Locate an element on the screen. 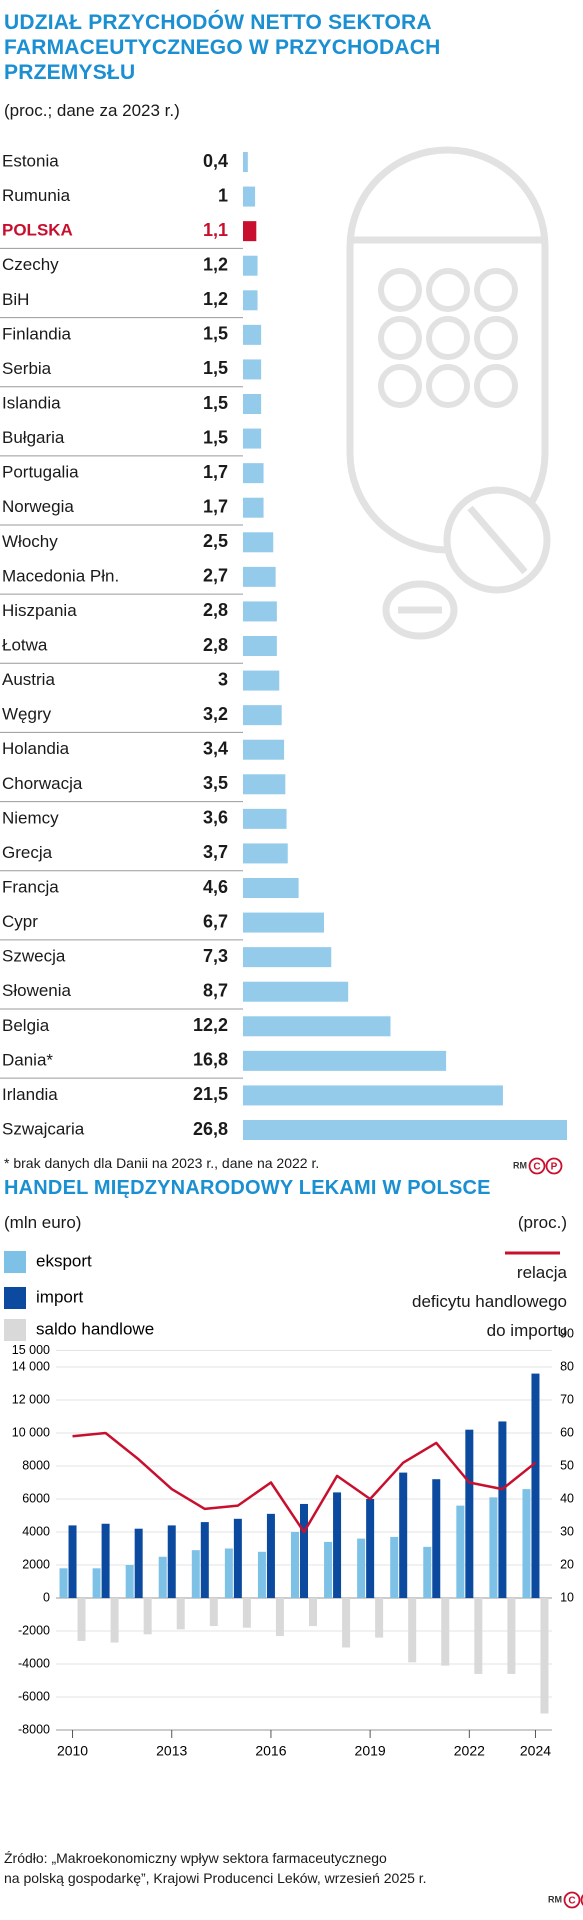 The height and width of the screenshot is (1920, 583). y-tick-label: 14 000 is located at coordinates (31, 1366).